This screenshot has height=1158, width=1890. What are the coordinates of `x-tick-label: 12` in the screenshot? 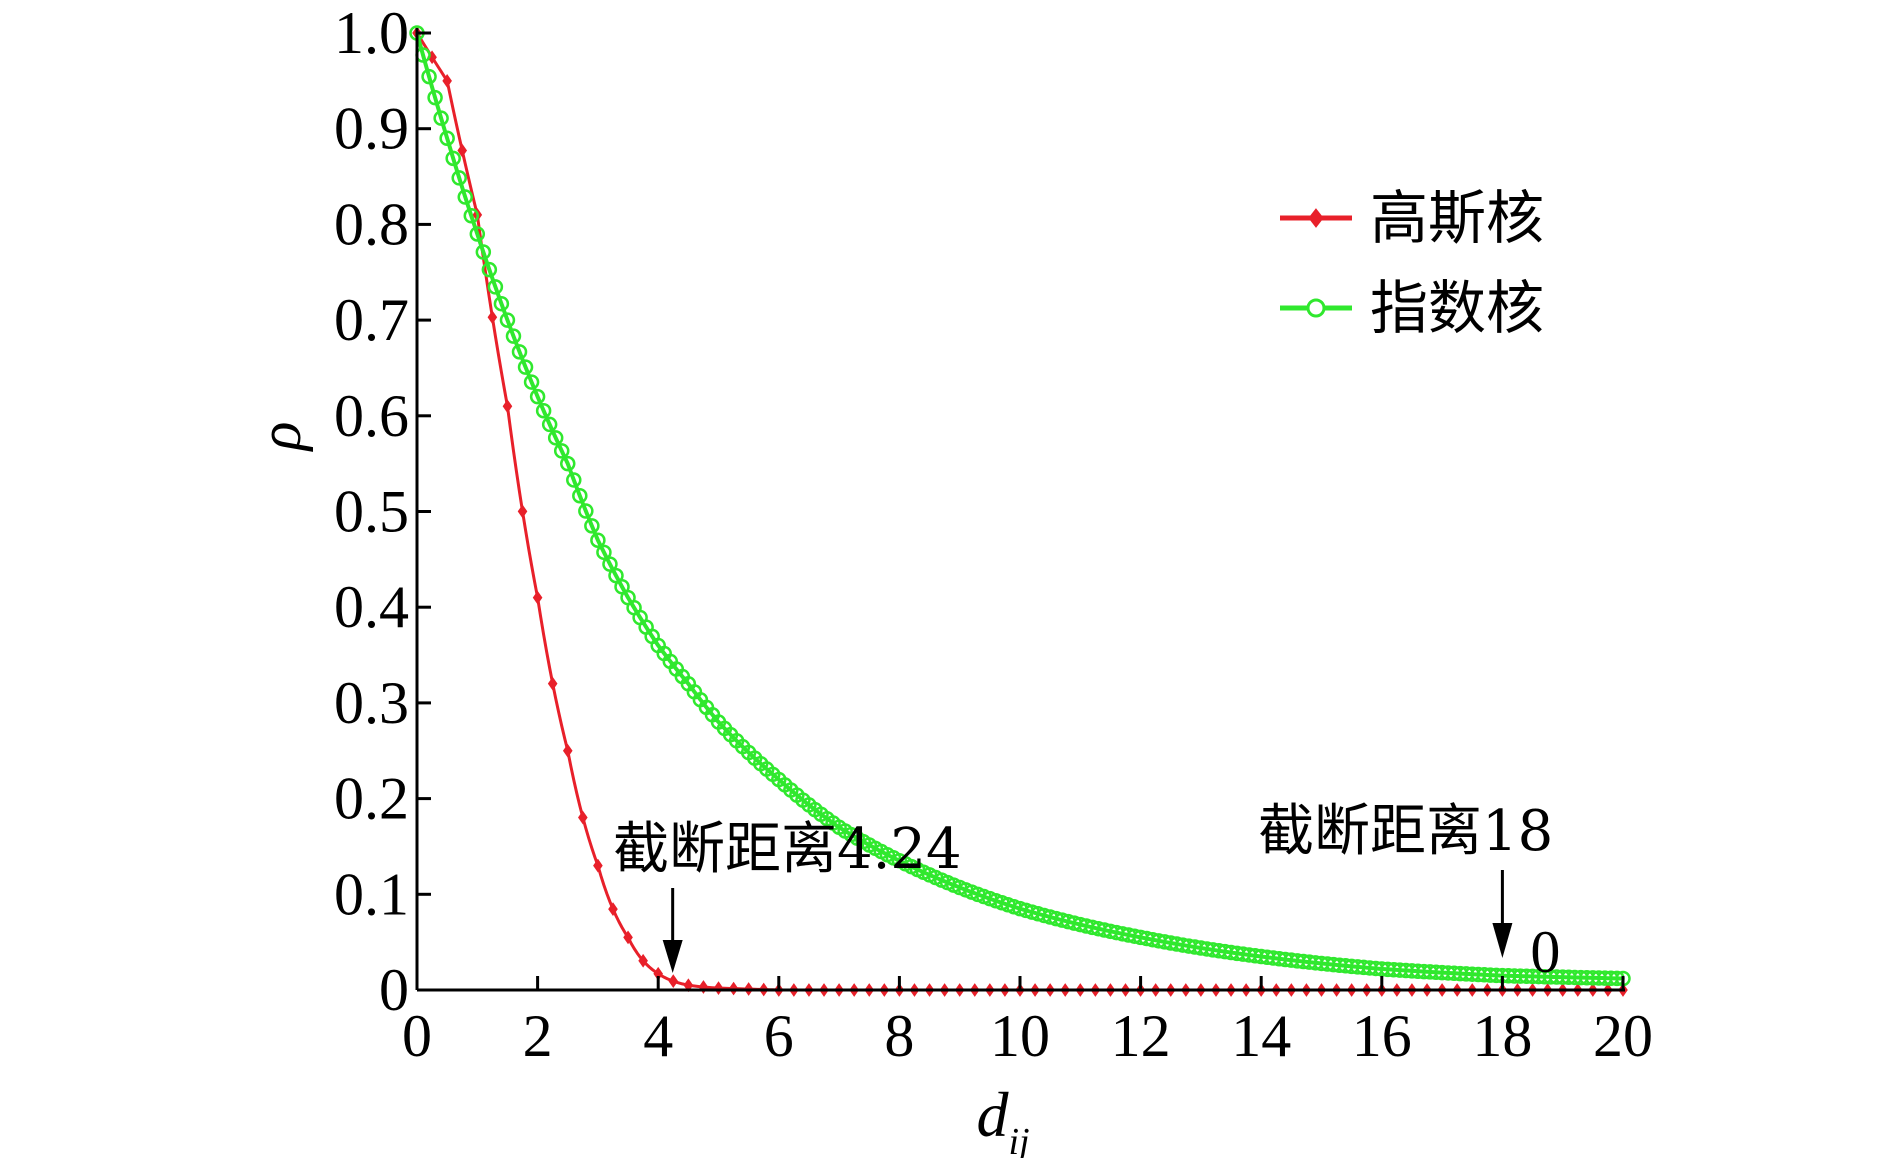 It's located at (1141, 1036).